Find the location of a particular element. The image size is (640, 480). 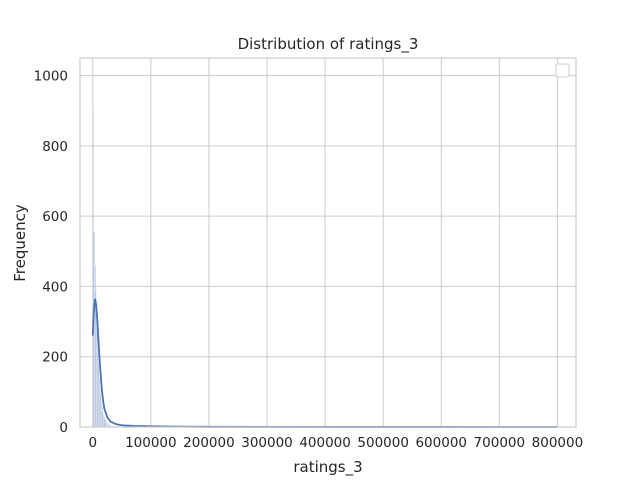

x-tick-label: 0 is located at coordinates (92, 443).